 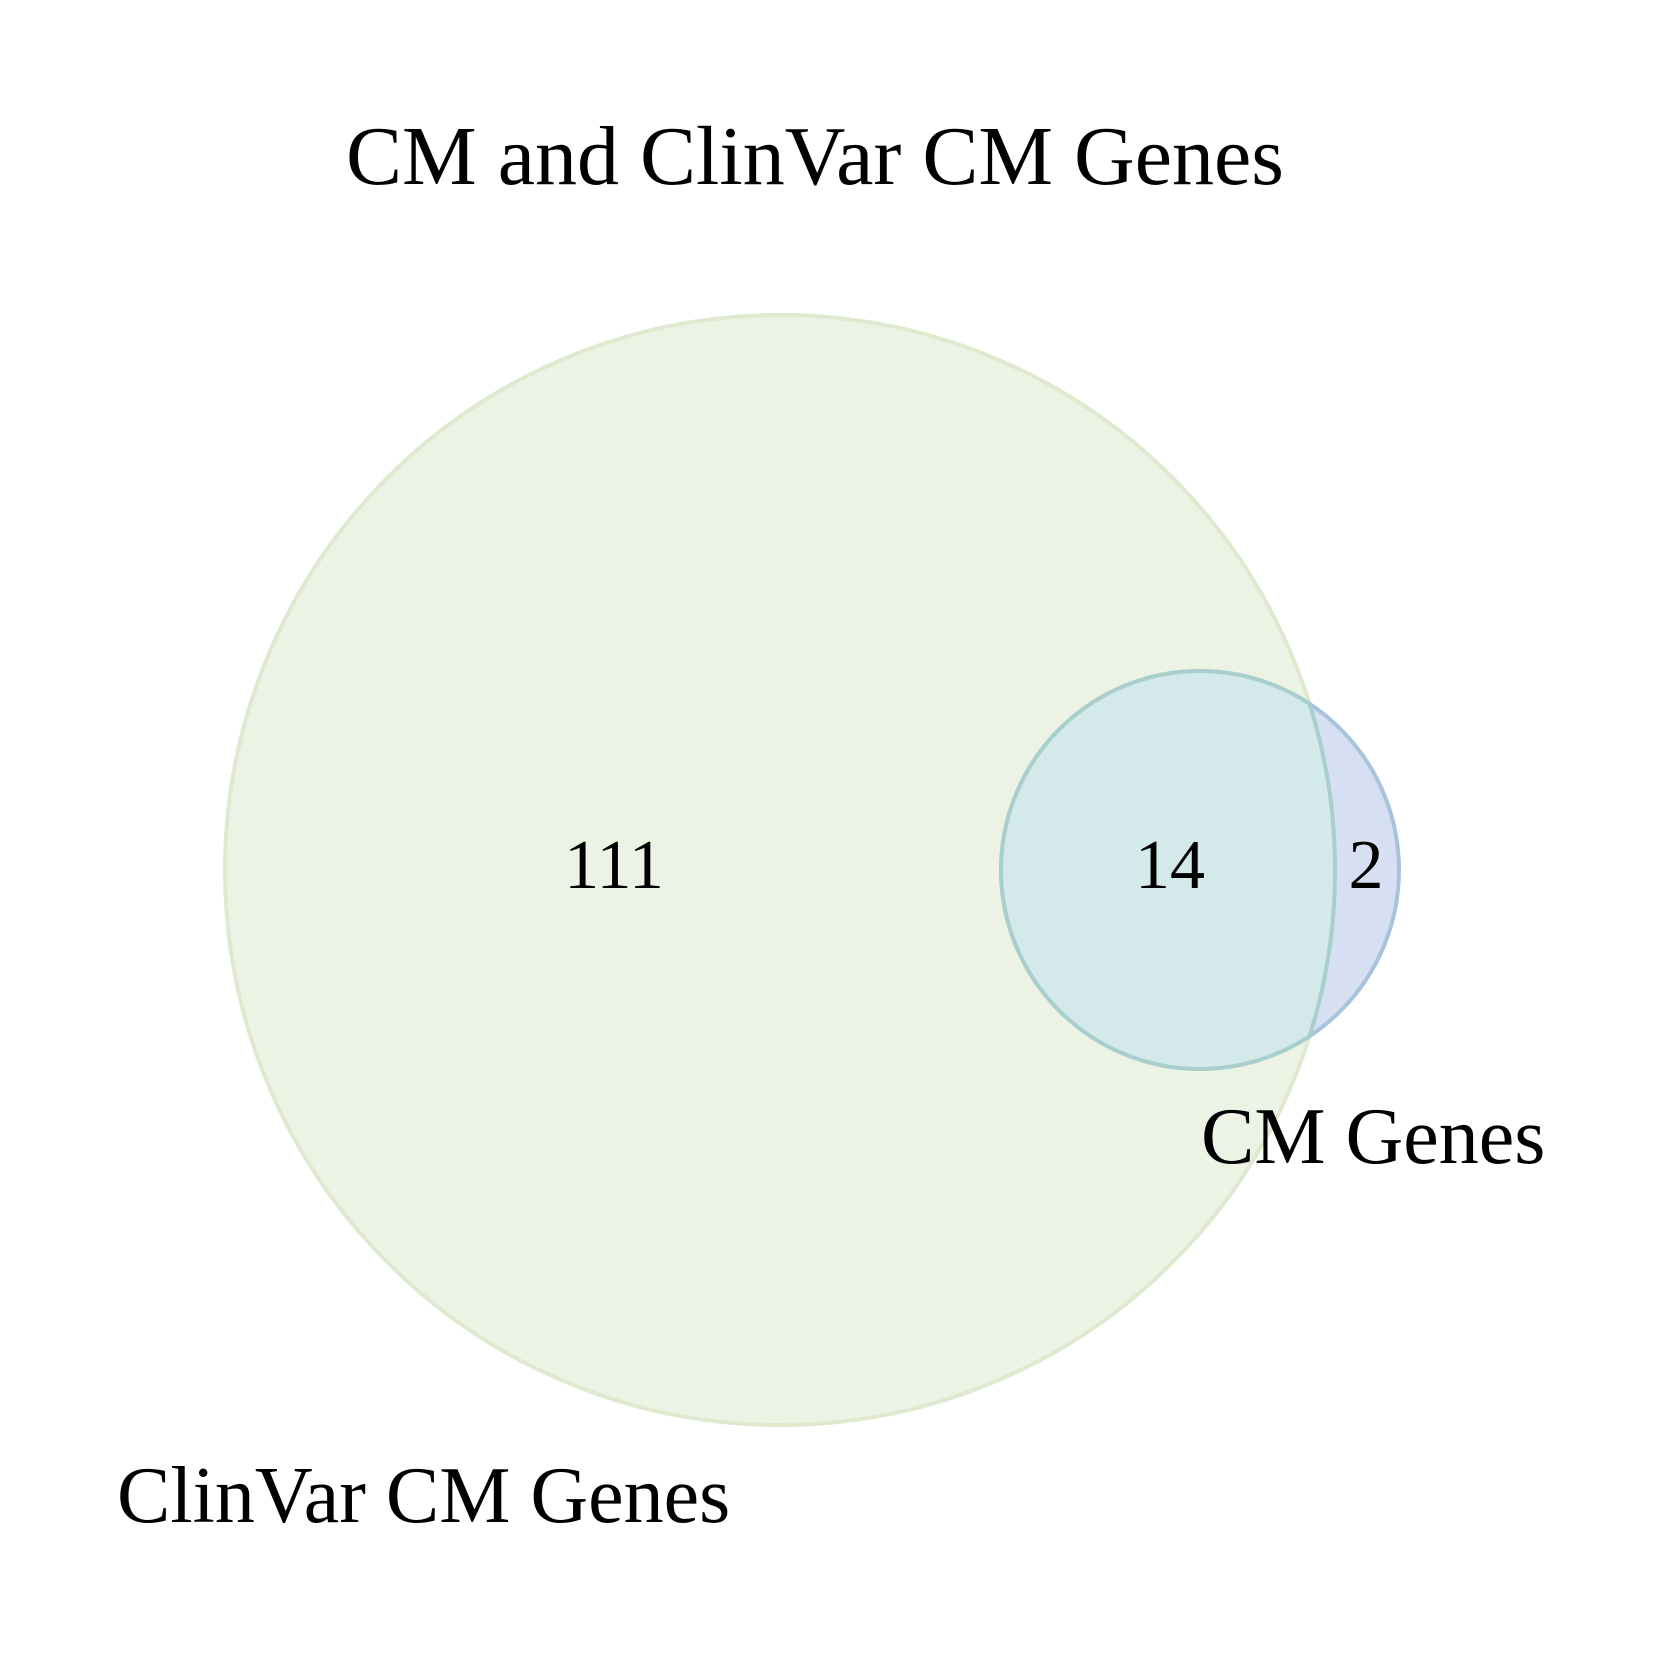 What do you see at coordinates (614, 865) in the screenshot?
I see `count-clinvar-only: 111` at bounding box center [614, 865].